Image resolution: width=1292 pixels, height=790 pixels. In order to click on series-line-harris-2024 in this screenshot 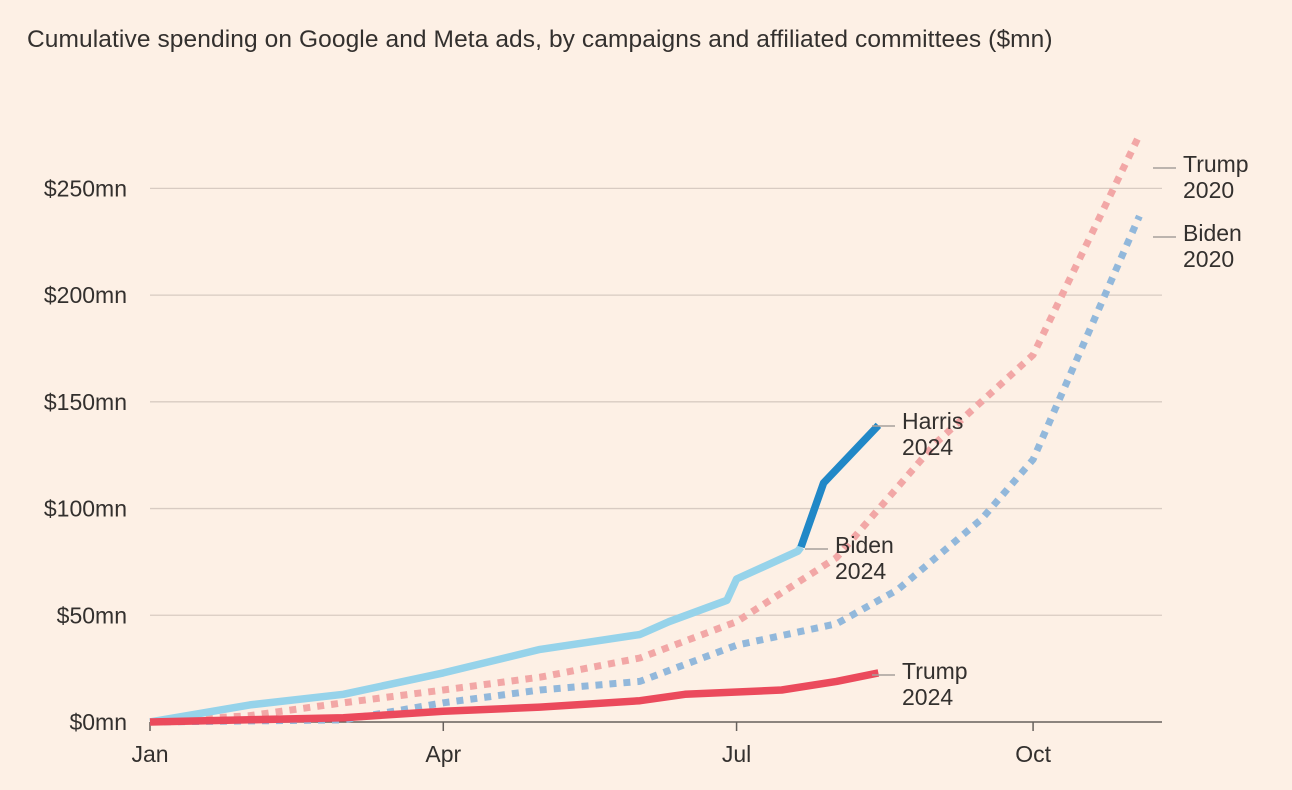, I will do `click(839, 485)`.